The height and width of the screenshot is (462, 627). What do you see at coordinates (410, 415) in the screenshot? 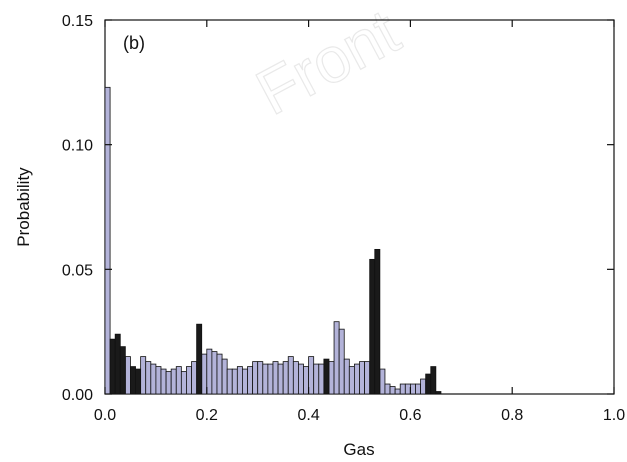
I see `x-tick-label: 0.6` at bounding box center [410, 415].